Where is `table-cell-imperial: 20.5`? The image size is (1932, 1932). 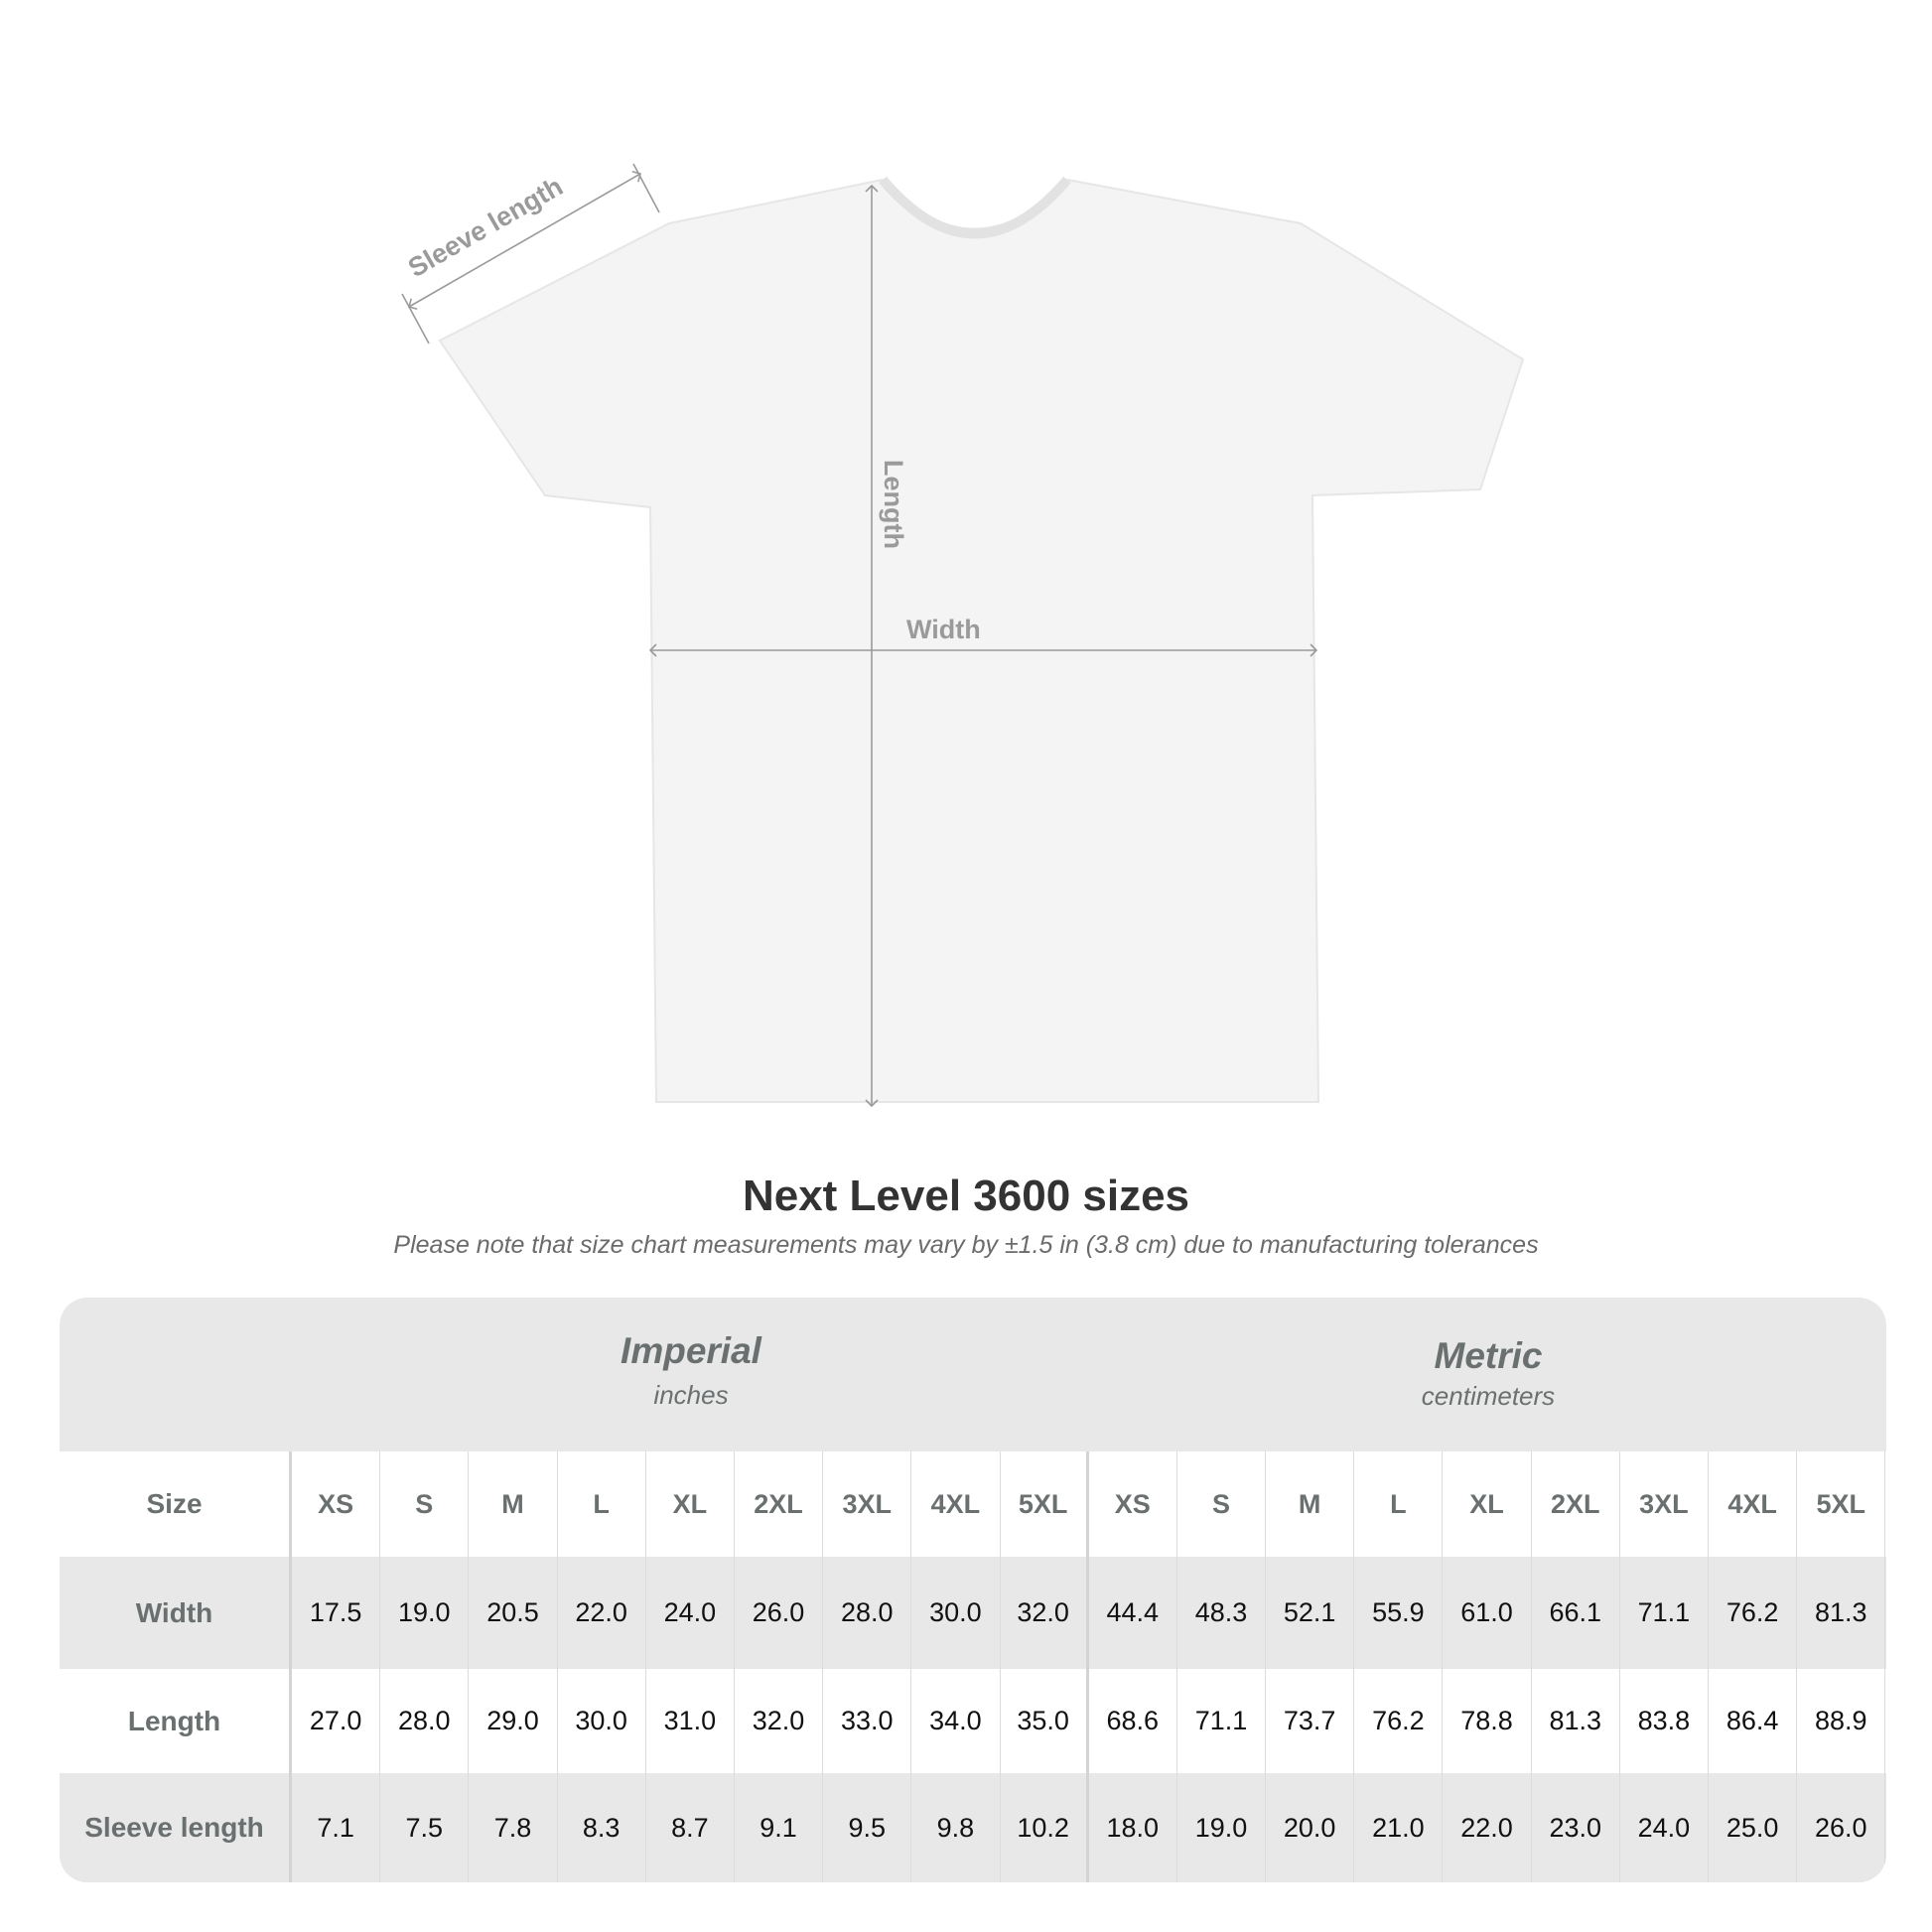
table-cell-imperial: 20.5 is located at coordinates (513, 1613).